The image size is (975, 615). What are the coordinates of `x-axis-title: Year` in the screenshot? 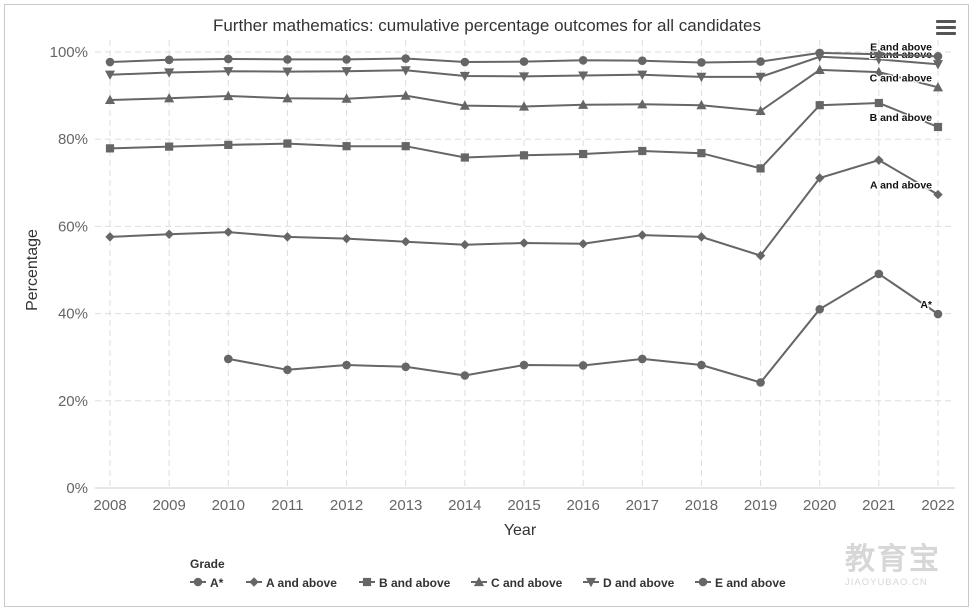 It's located at (520, 530).